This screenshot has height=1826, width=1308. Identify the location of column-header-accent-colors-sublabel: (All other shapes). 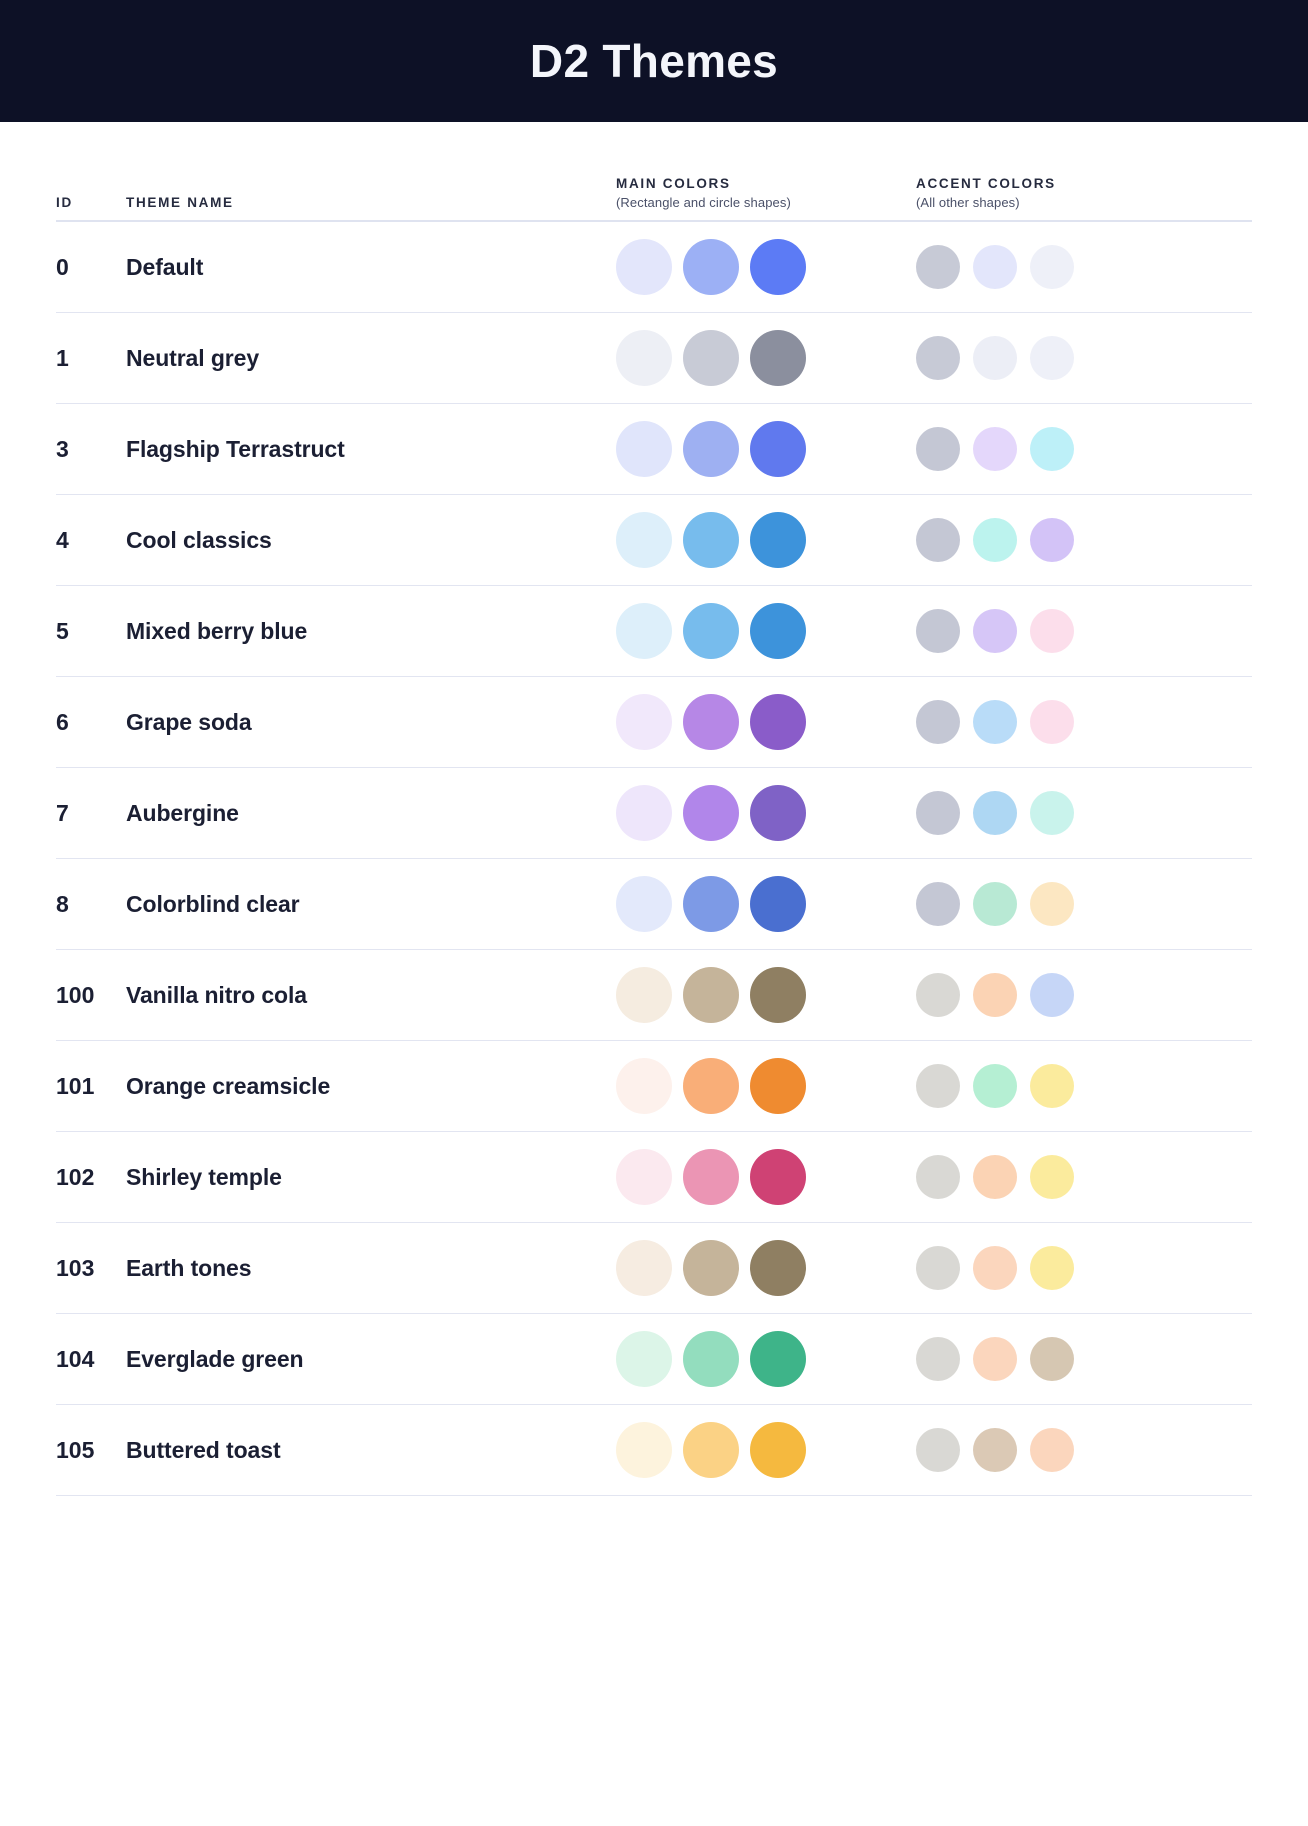
(968, 202).